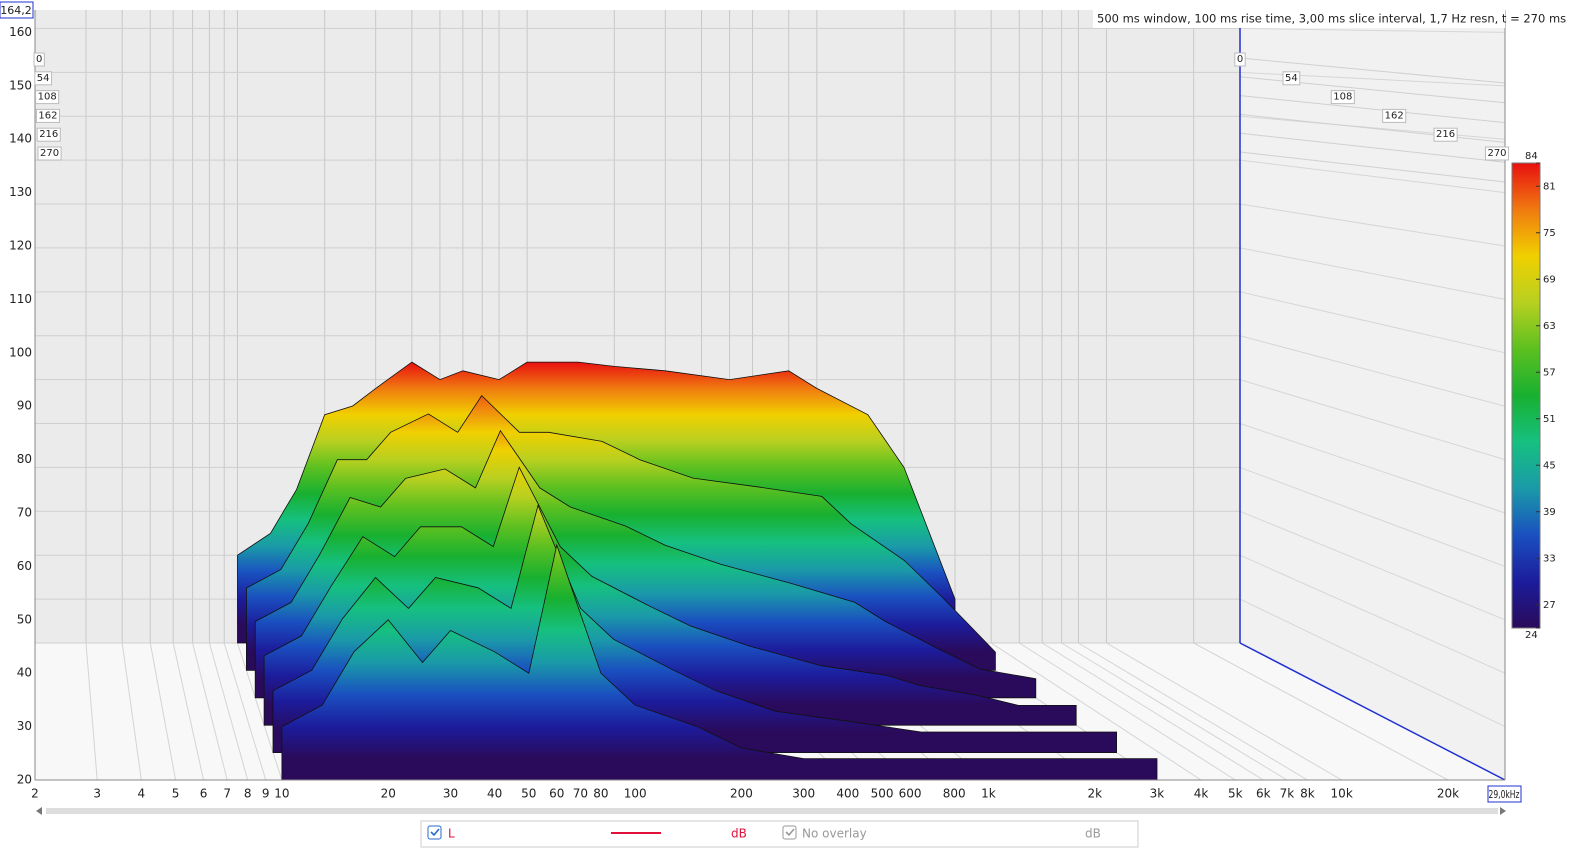  Describe the element at coordinates (1287, 794) in the screenshot. I see `x-tick-label: 7k` at that location.